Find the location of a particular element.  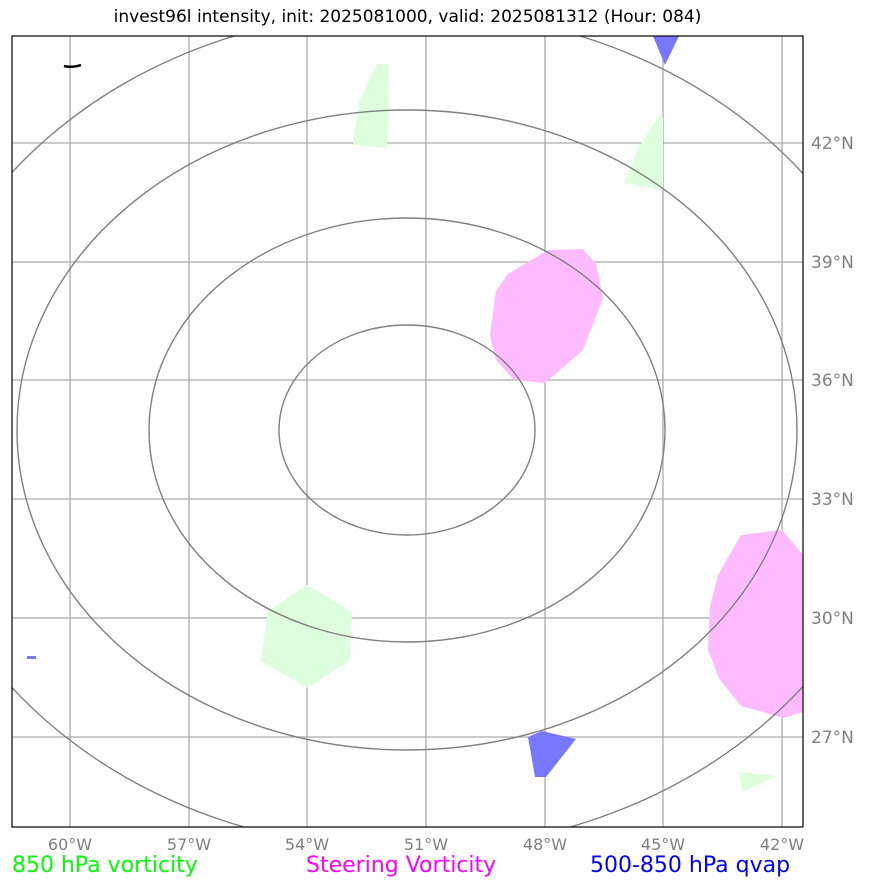

vorticity-patch-southwest is located at coordinates (306, 636).